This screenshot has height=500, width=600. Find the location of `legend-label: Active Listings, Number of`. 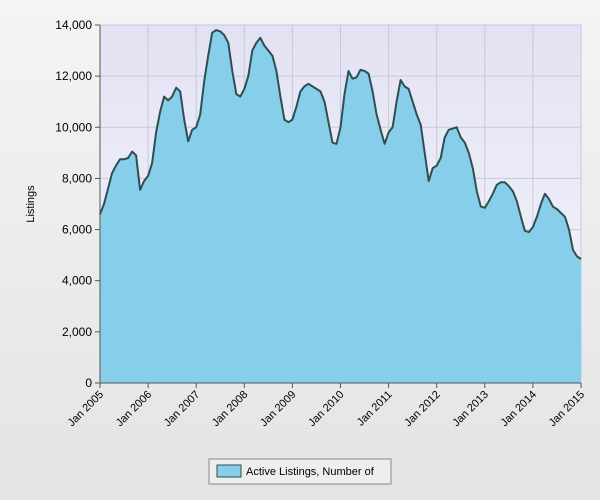

legend-label: Active Listings, Number of is located at coordinates (310, 472).